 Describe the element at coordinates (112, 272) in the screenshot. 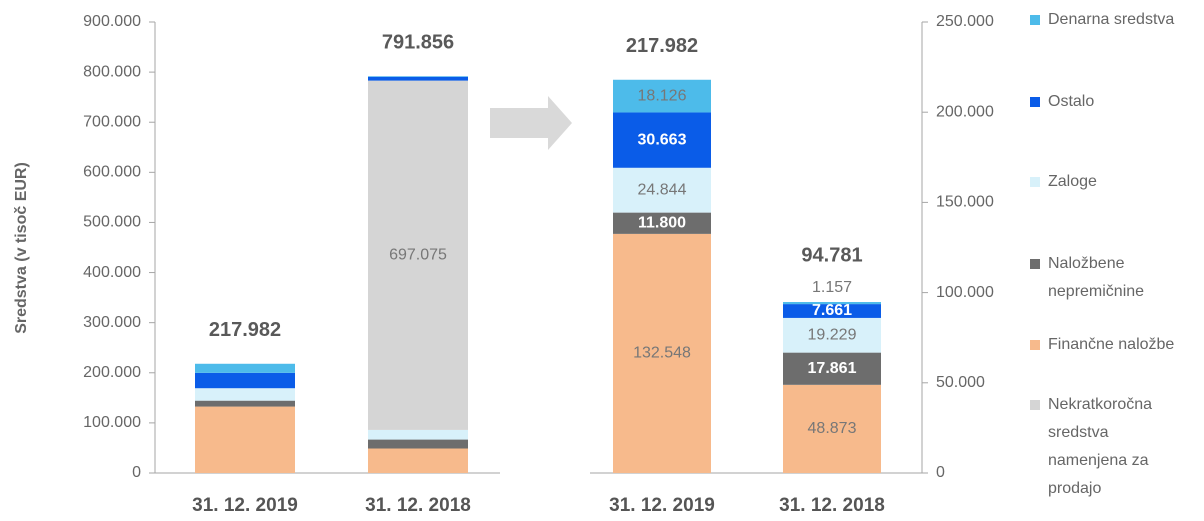

I see `y-tick-label: 400.000` at that location.